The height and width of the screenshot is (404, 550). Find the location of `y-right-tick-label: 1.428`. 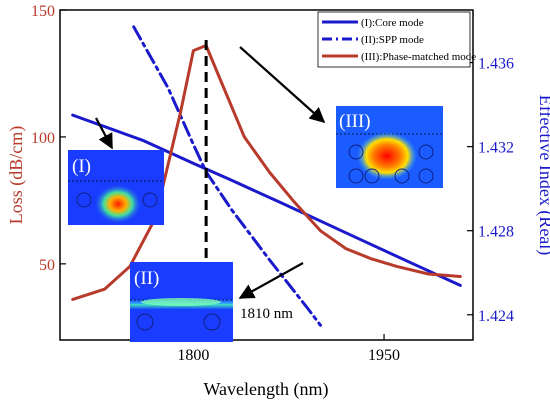

y-right-tick-label: 1.428 is located at coordinates (496, 232).